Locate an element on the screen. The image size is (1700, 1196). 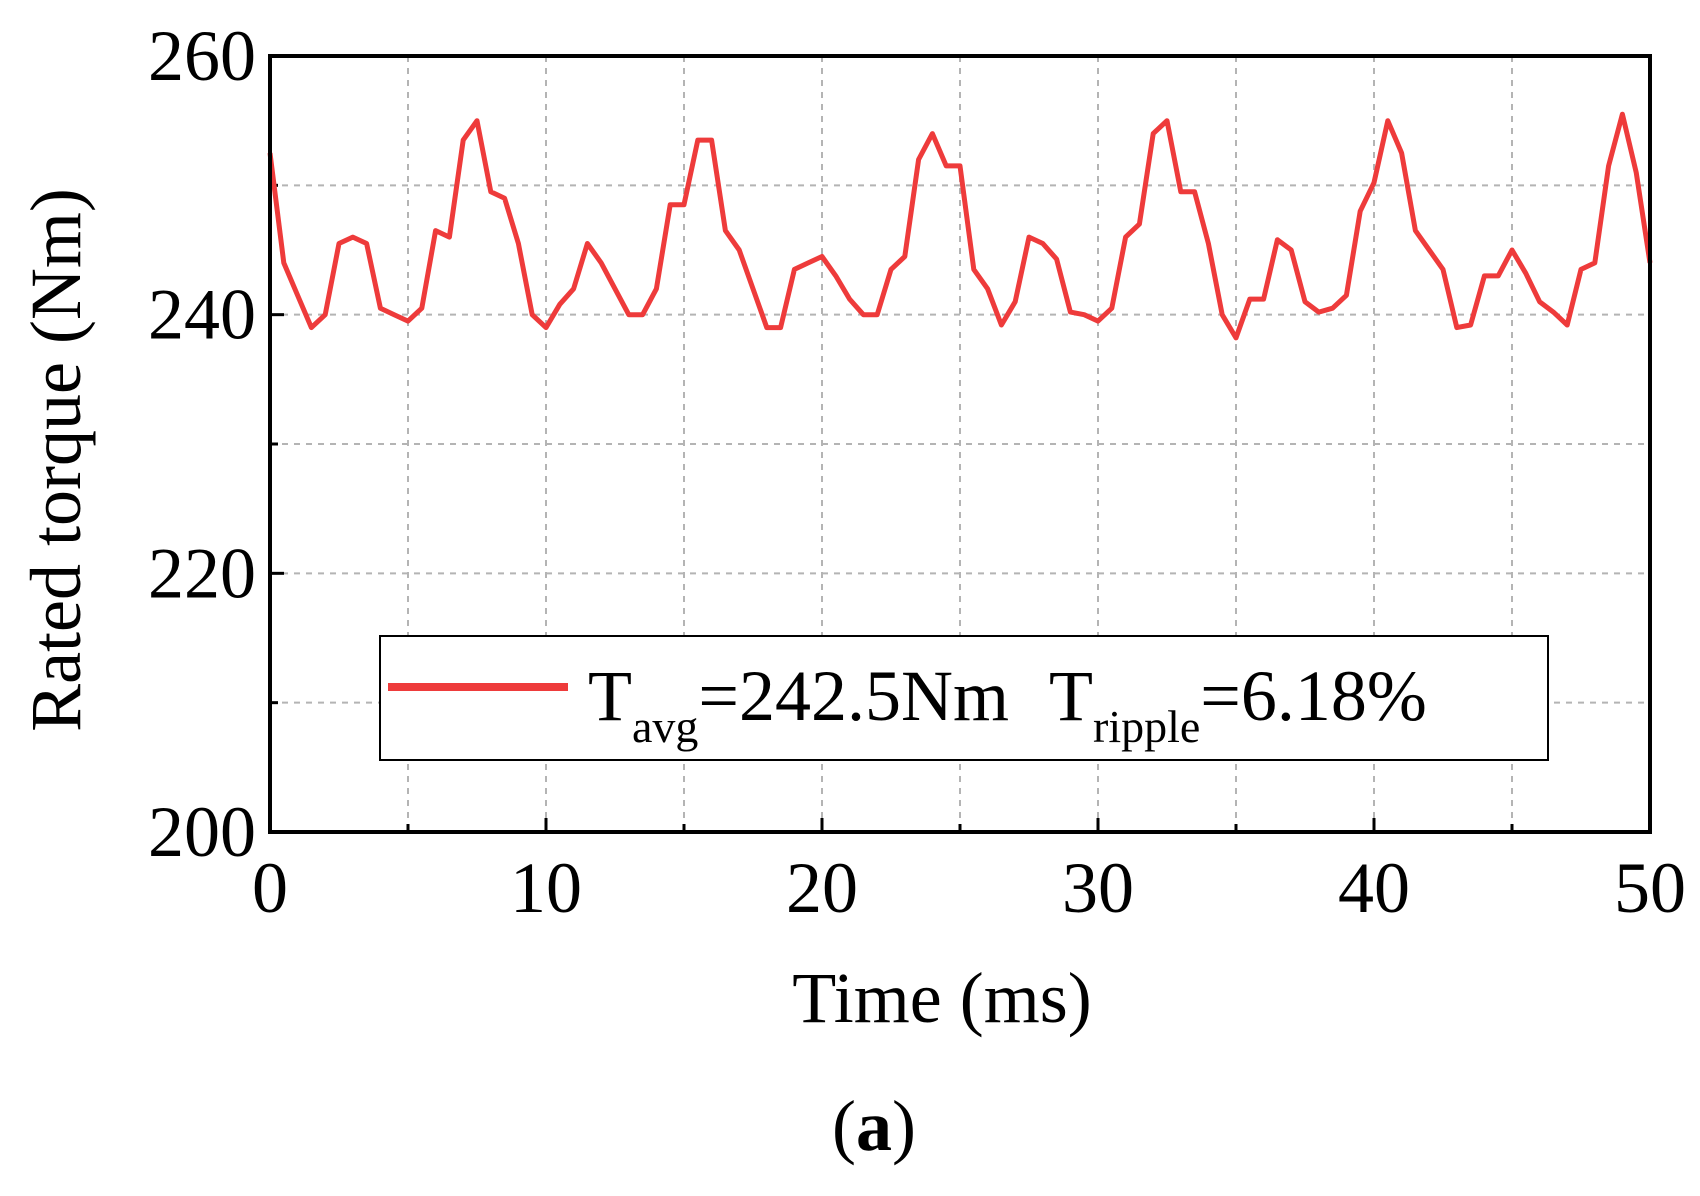
y-tick-label: 200 is located at coordinates (202, 832).